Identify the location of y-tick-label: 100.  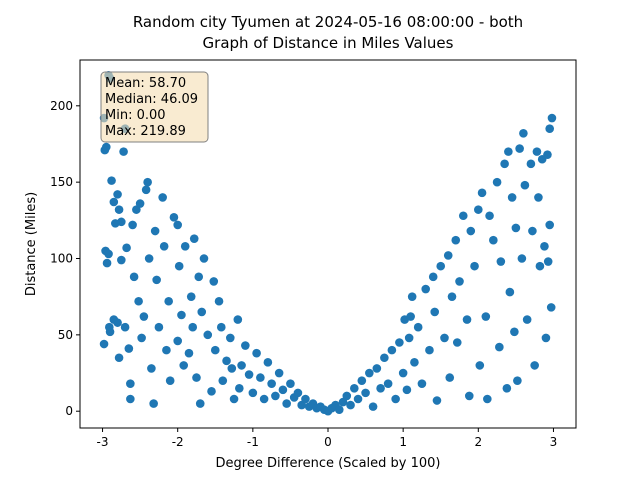
(61, 259).